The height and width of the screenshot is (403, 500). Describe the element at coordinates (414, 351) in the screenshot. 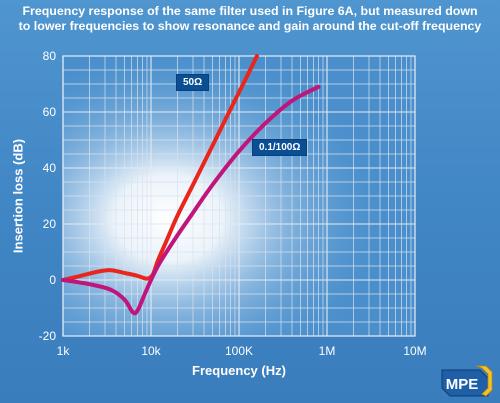

I see `x-tick-label: 10M` at that location.